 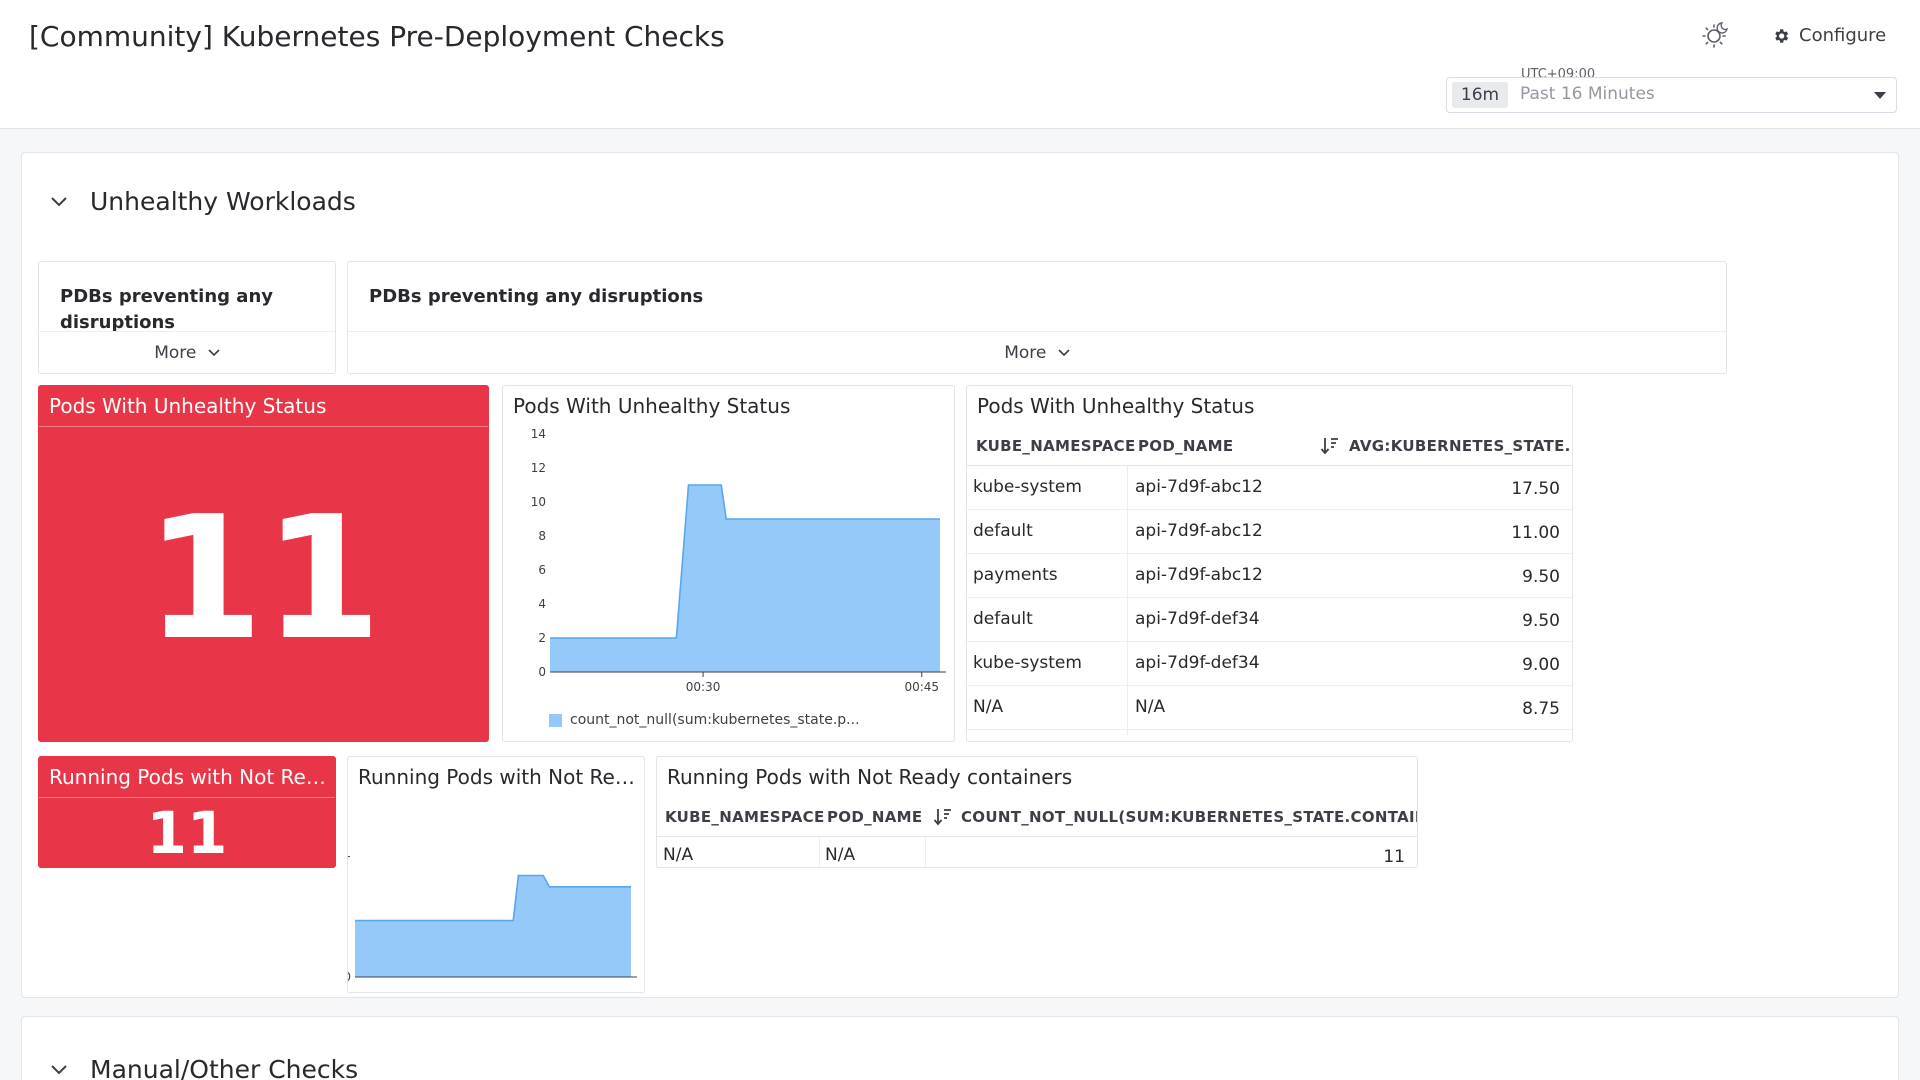 What do you see at coordinates (960, 1048) in the screenshot?
I see `group-manual-other-checks: Manual/Other Checks` at bounding box center [960, 1048].